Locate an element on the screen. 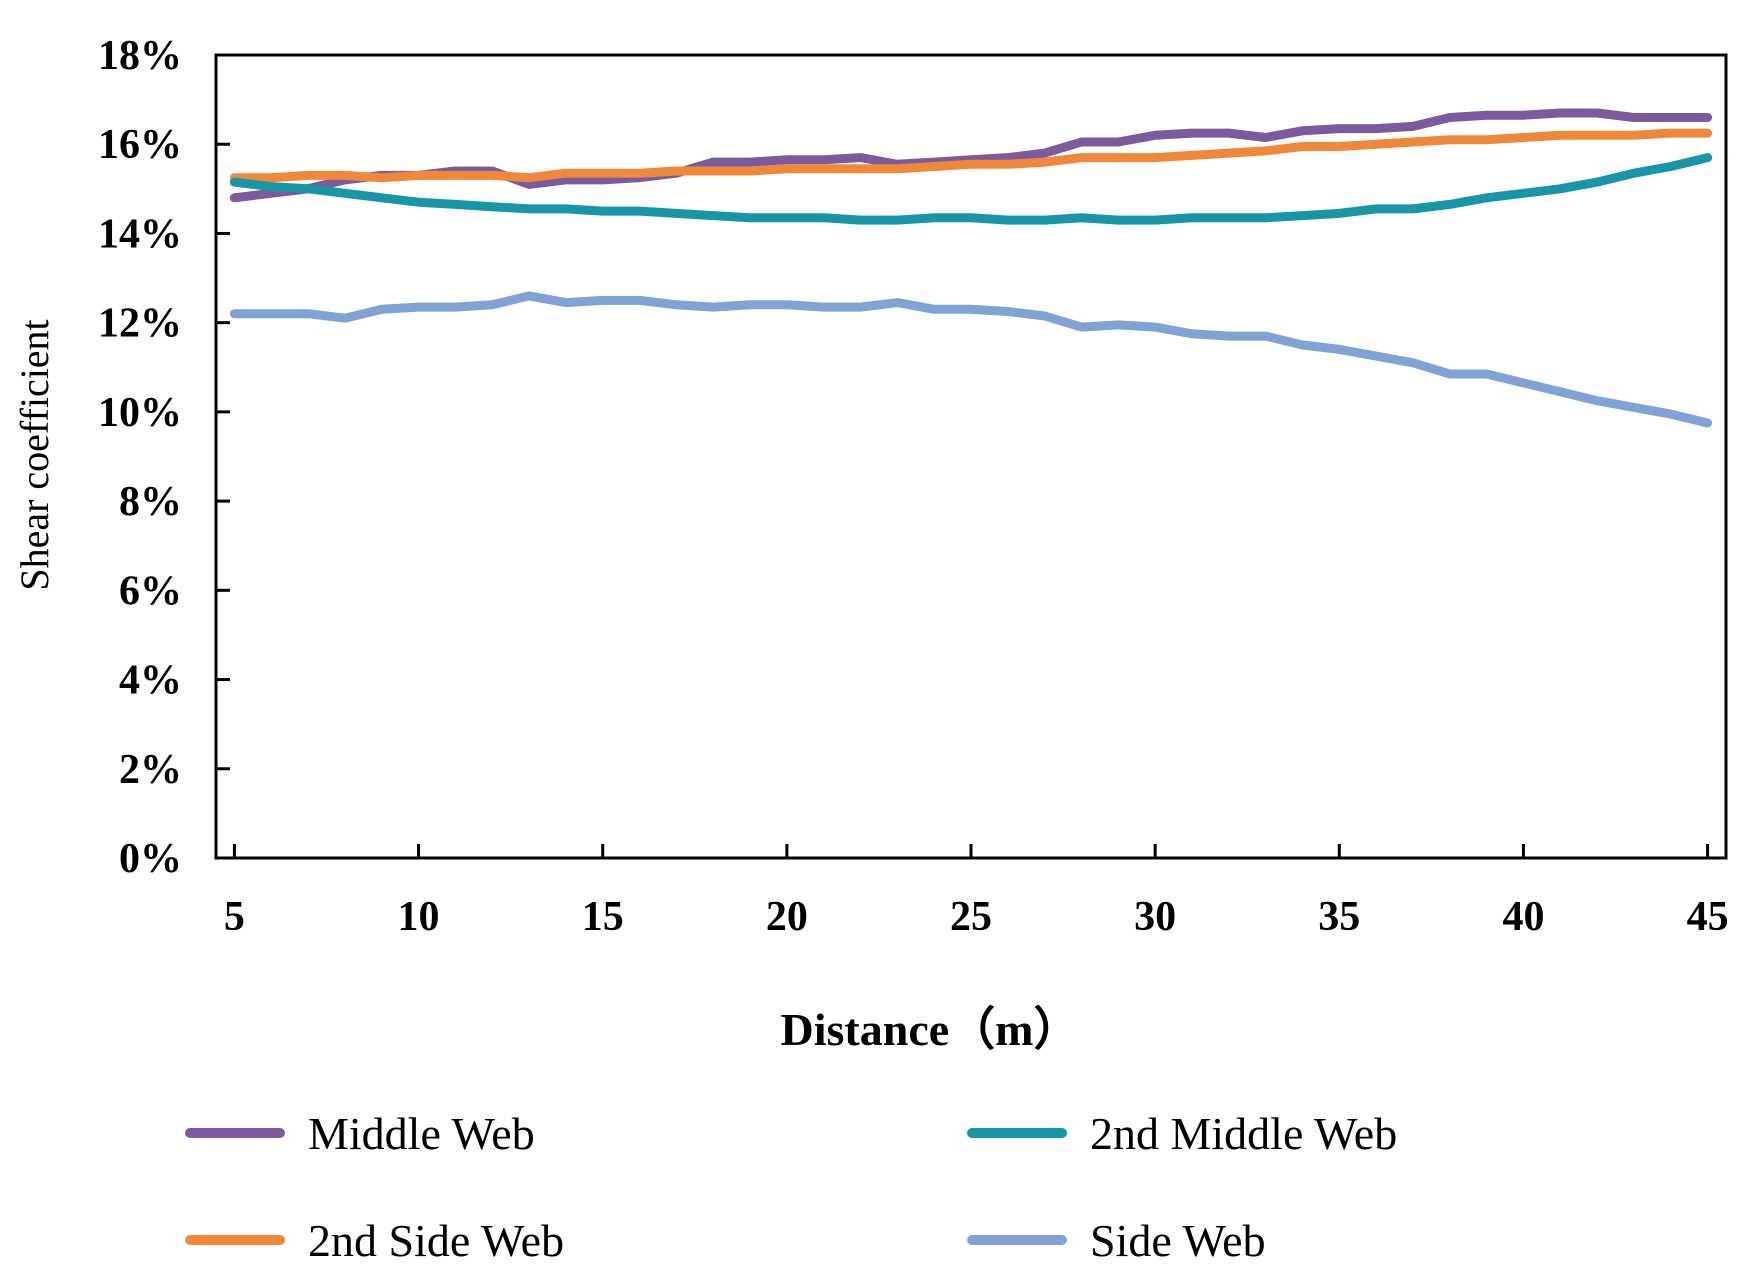 This screenshot has width=1749, height=1271. y-tick-label: 12% is located at coordinates (140, 324).